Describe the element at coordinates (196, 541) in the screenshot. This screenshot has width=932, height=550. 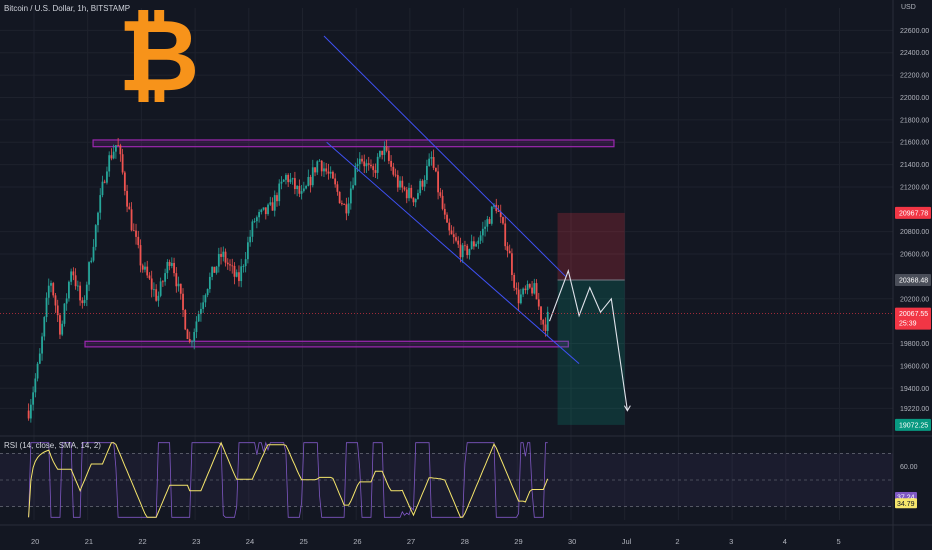
I see `x-tick-label: 23` at that location.